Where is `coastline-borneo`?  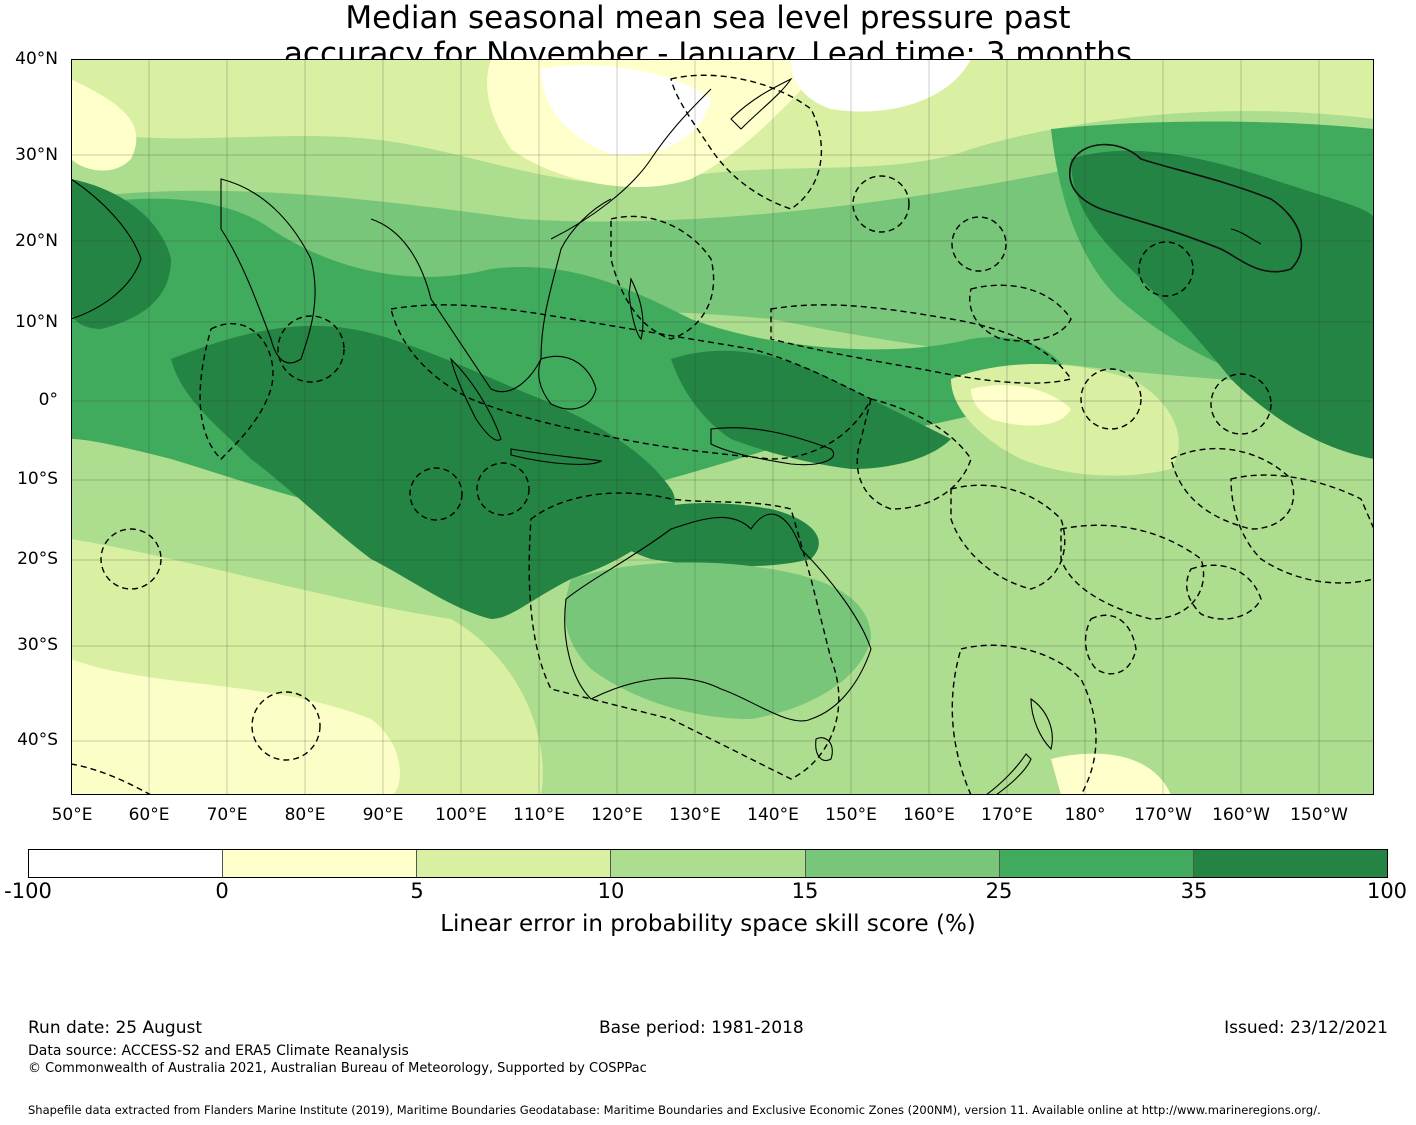 coastline-borneo is located at coordinates (567, 382).